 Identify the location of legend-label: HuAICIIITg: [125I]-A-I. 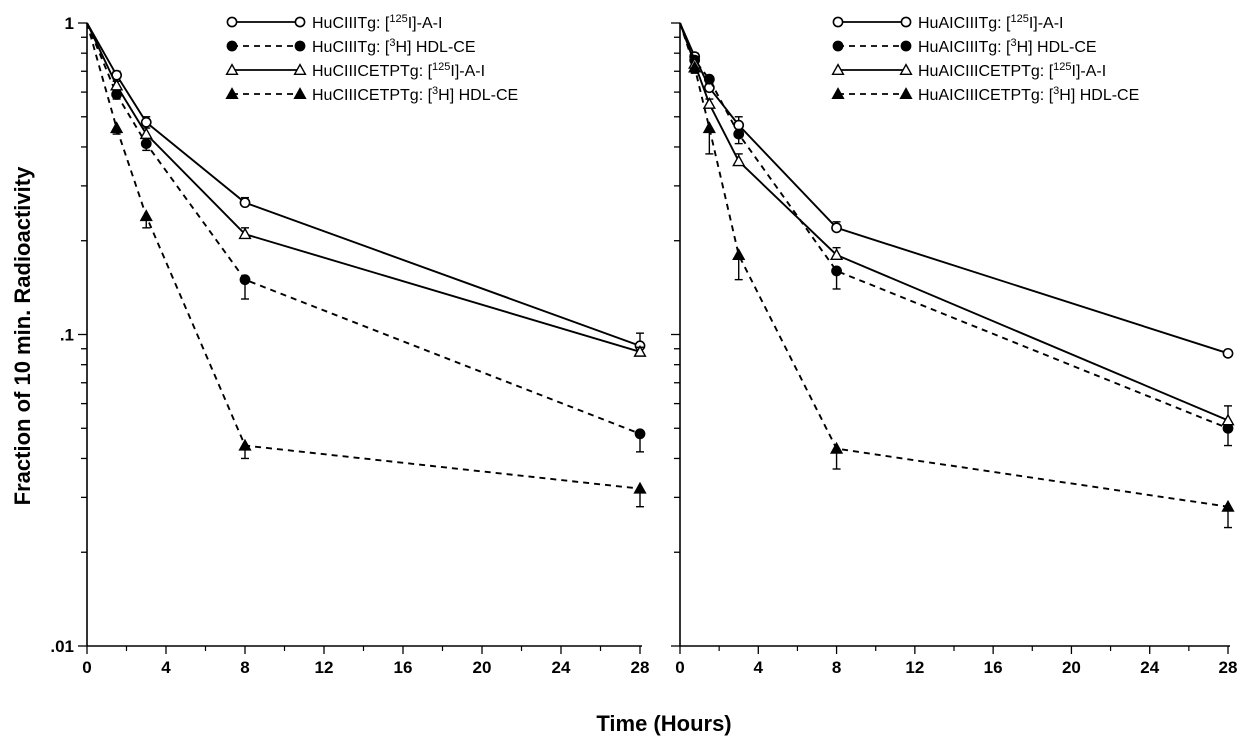
(991, 22).